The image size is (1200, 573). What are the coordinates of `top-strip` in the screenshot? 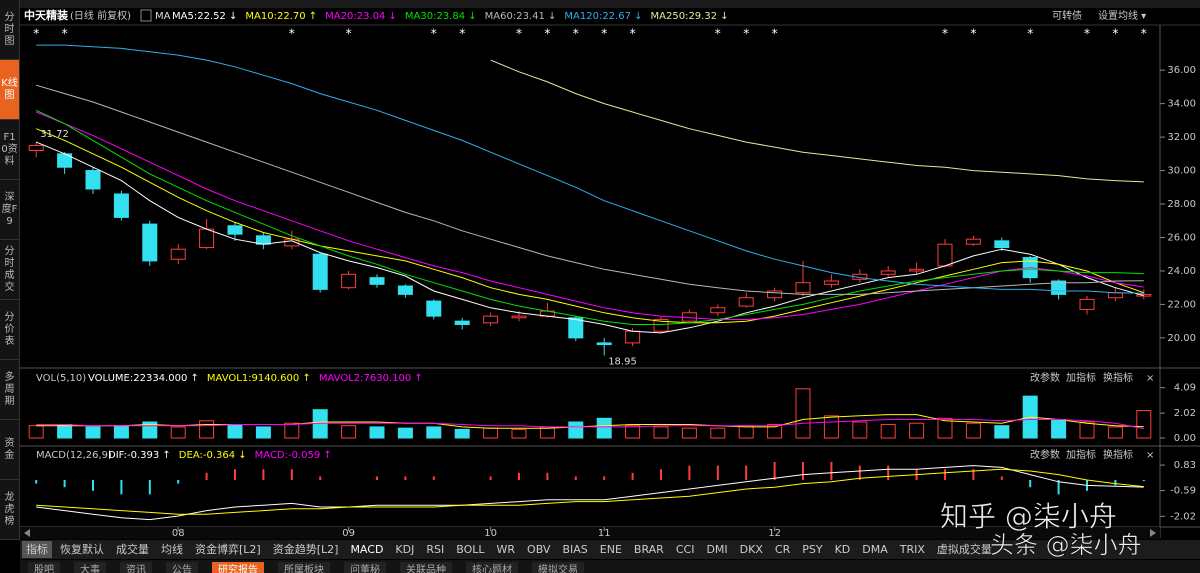 It's located at (600, 4).